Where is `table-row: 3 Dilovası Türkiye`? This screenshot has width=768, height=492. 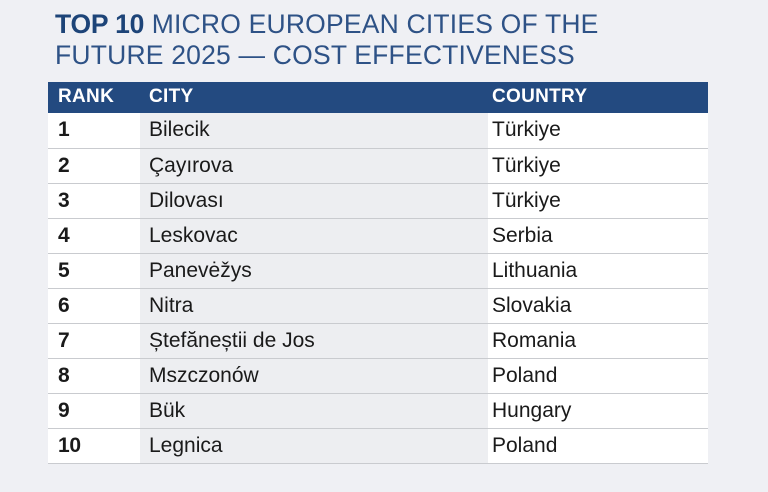
table-row: 3 Dilovası Türkiye is located at coordinates (378, 201).